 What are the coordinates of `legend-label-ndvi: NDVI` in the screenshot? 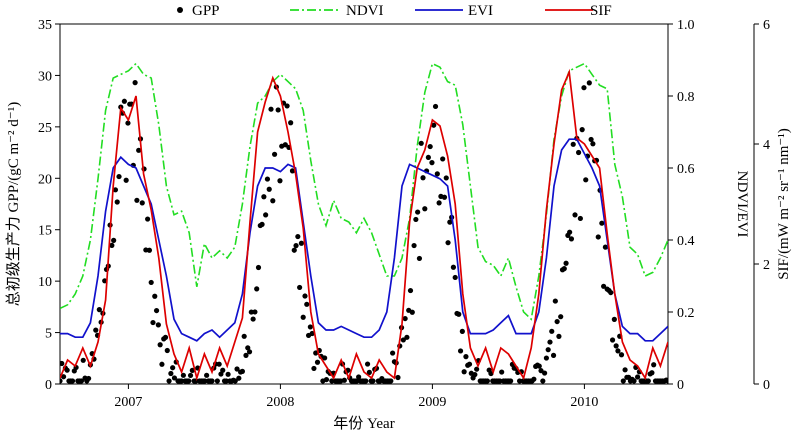 It's located at (365, 11).